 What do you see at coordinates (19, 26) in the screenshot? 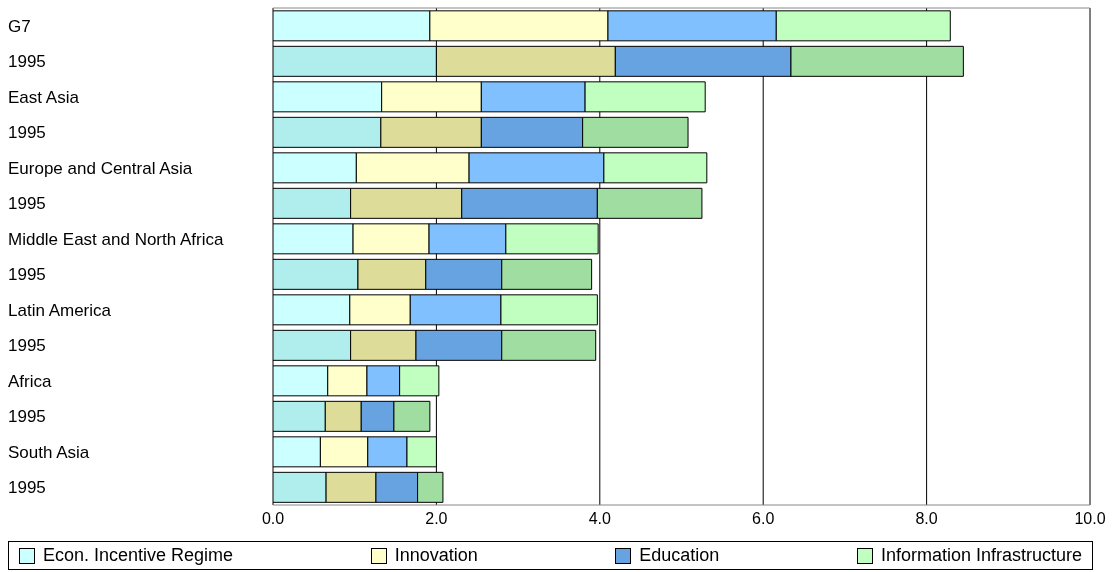
I see `y-tick-label: G7` at bounding box center [19, 26].